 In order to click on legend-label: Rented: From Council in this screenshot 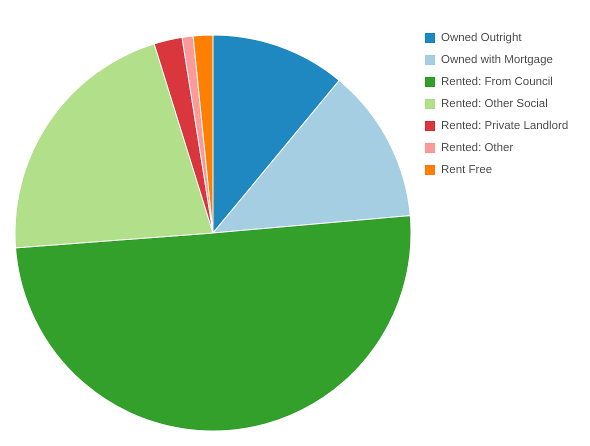, I will do `click(497, 82)`.